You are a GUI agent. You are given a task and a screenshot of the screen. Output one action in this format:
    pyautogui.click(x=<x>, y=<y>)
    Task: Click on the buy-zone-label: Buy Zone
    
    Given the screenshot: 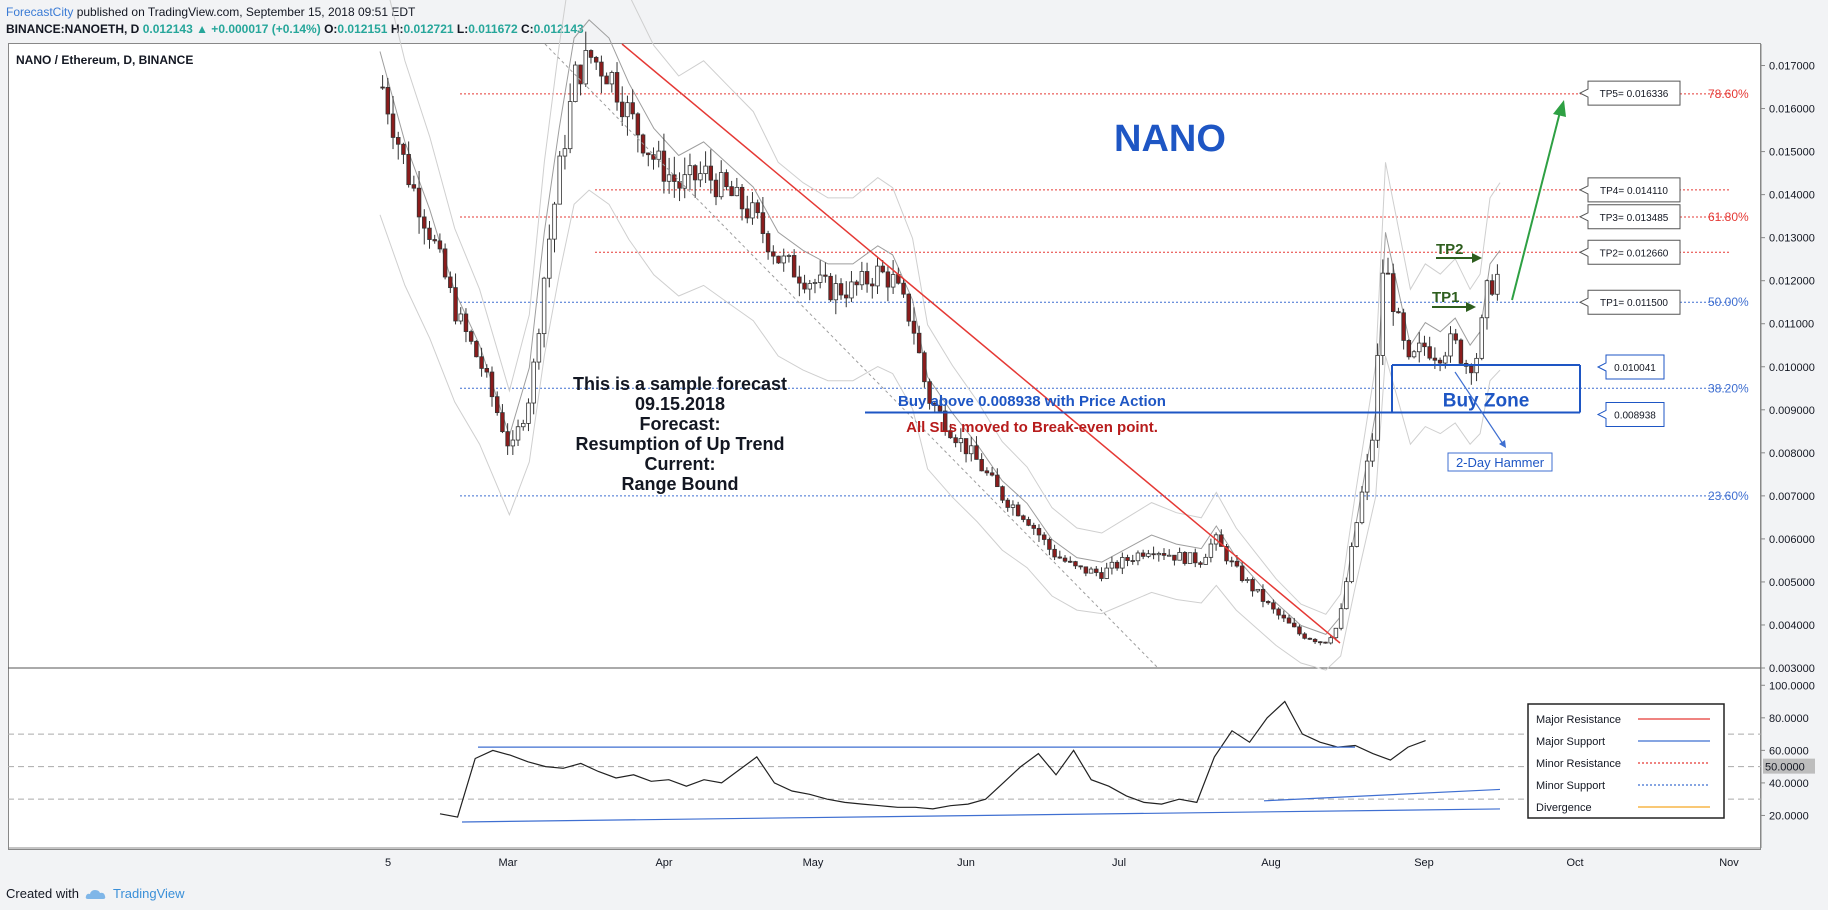 What is the action you would take?
    pyautogui.click(x=1486, y=400)
    